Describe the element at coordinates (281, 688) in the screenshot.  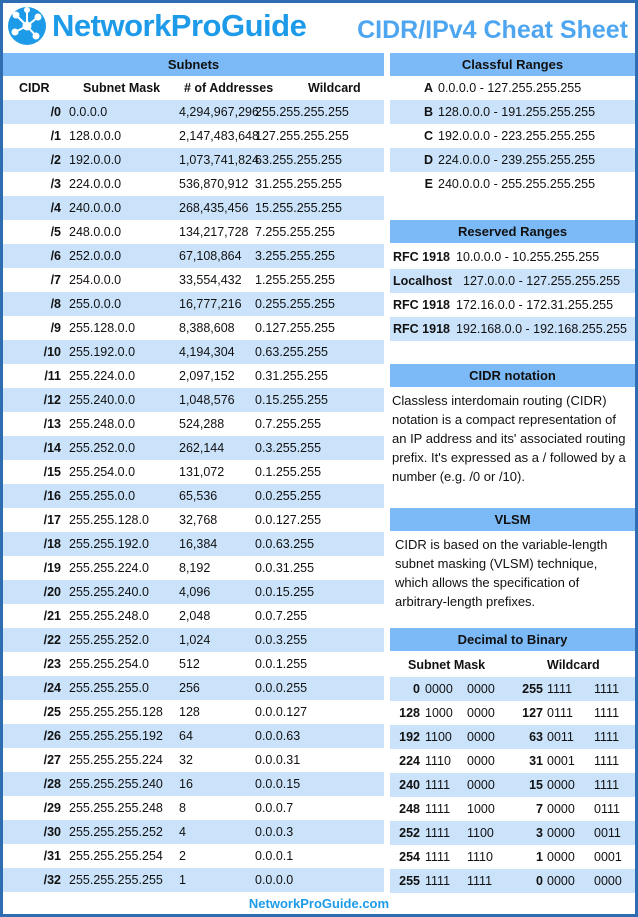
I see `wildcard-cell: 0.0.0.255` at that location.